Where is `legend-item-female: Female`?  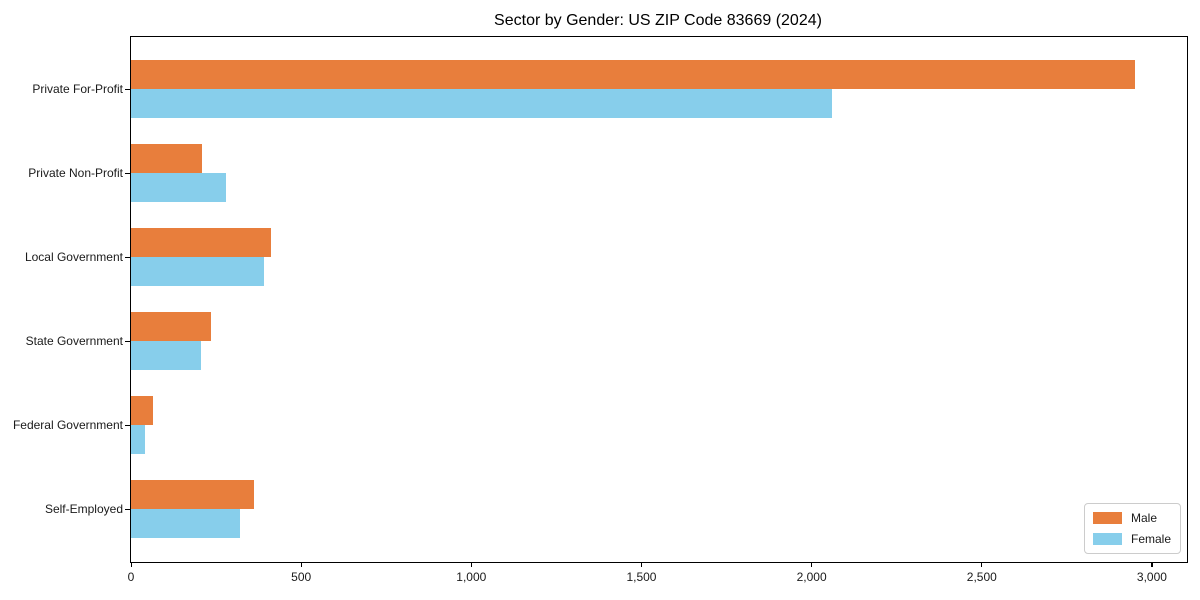 legend-item-female: Female is located at coordinates (1131, 539).